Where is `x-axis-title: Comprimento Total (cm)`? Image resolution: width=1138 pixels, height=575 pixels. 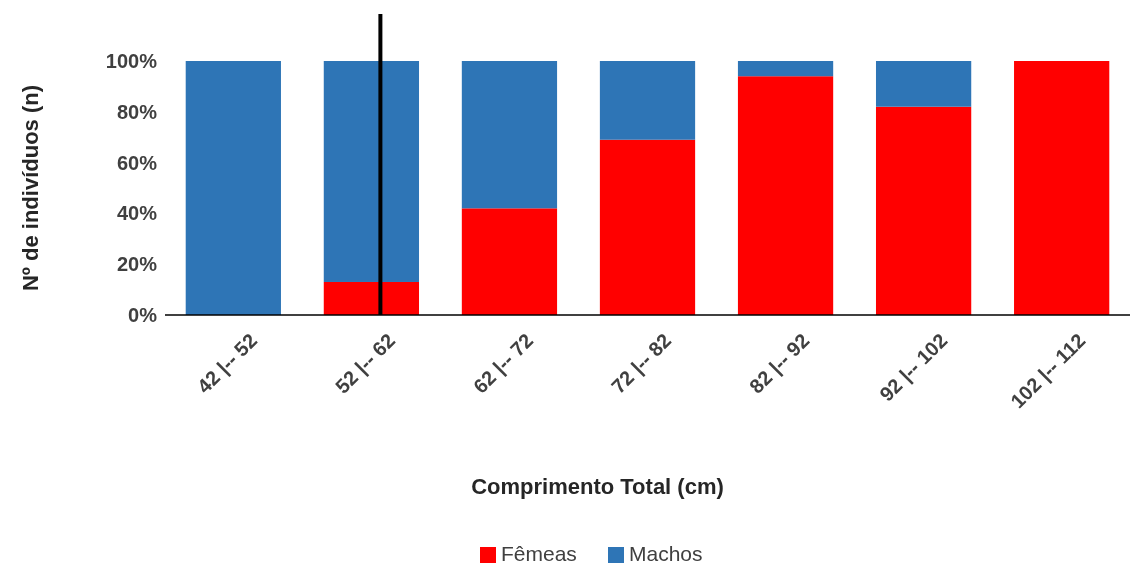
x-axis-title: Comprimento Total (cm) is located at coordinates (597, 486).